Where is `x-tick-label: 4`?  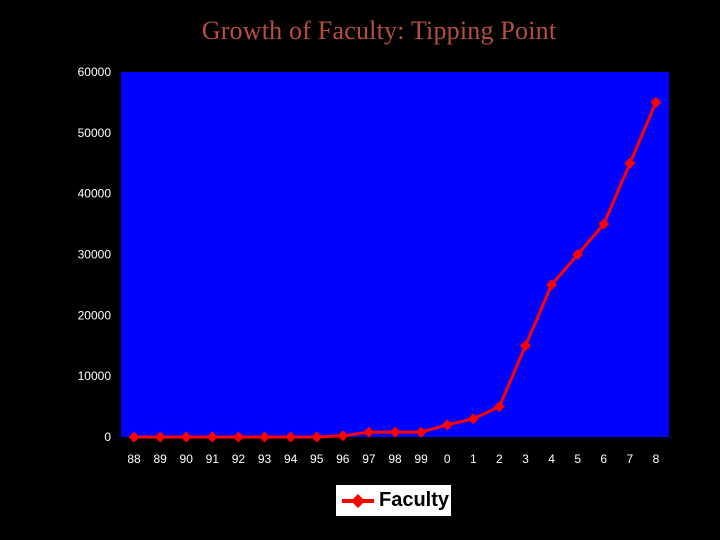
x-tick-label: 4 is located at coordinates (551, 459).